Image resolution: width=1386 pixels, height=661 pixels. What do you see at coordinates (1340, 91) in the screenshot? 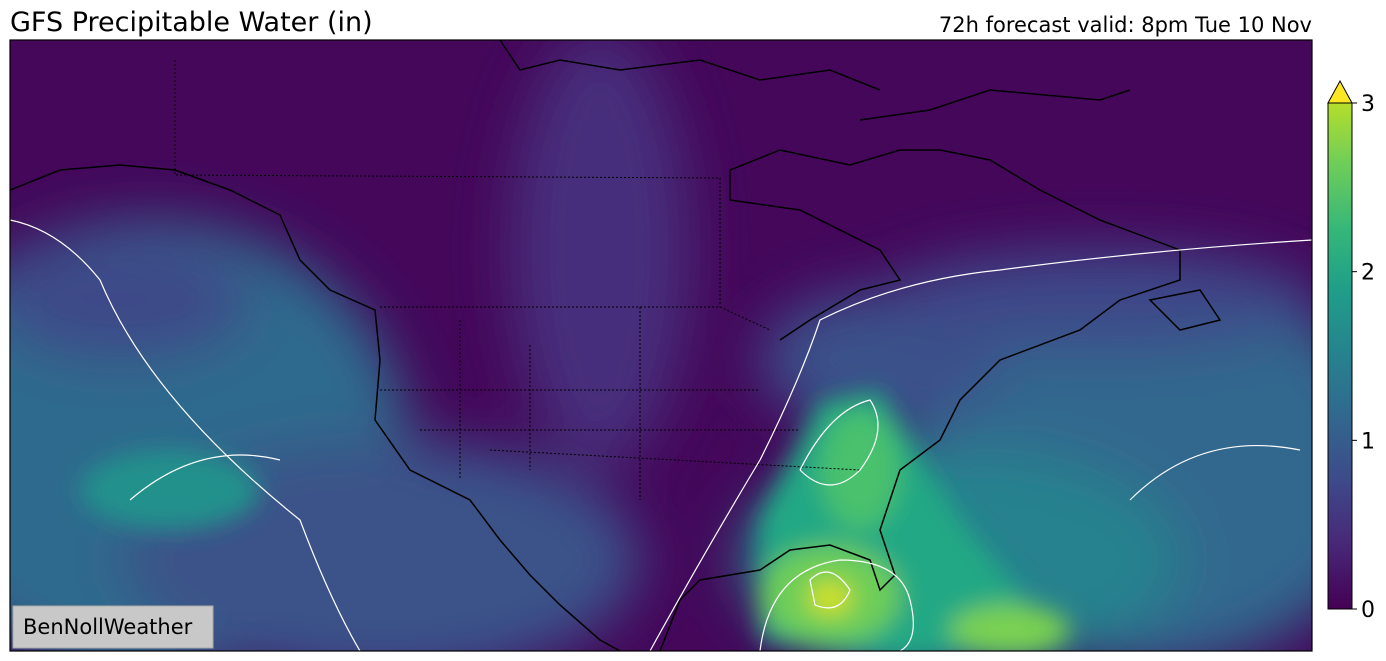
I see `colorbar-extend` at bounding box center [1340, 91].